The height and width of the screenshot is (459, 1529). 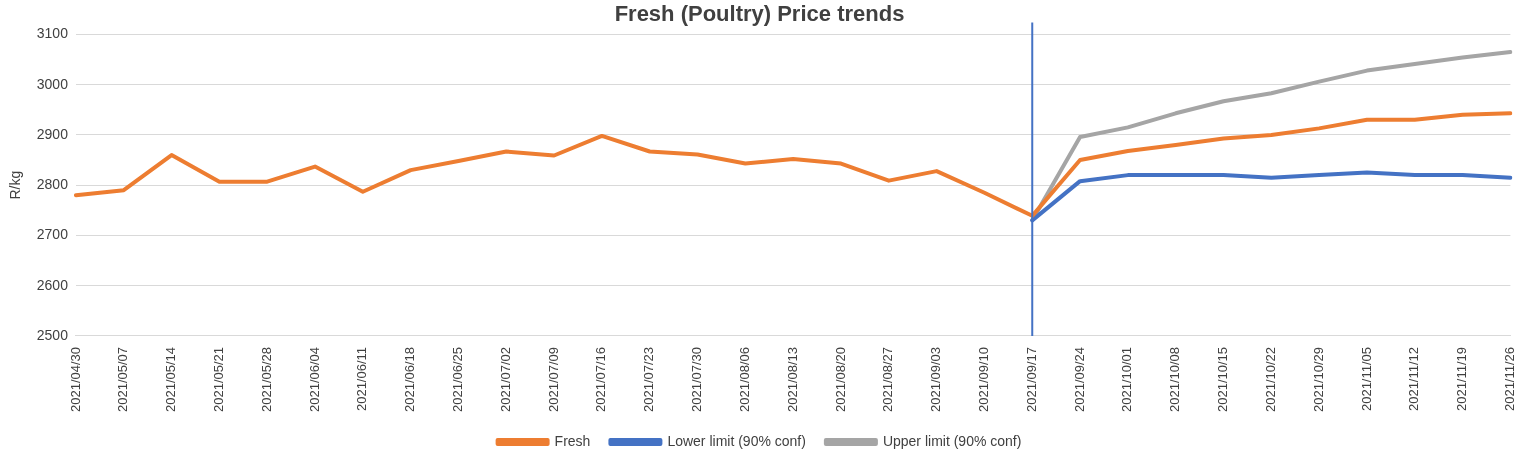 I want to click on x-tick-label: 2021/07/02, so click(x=505, y=379).